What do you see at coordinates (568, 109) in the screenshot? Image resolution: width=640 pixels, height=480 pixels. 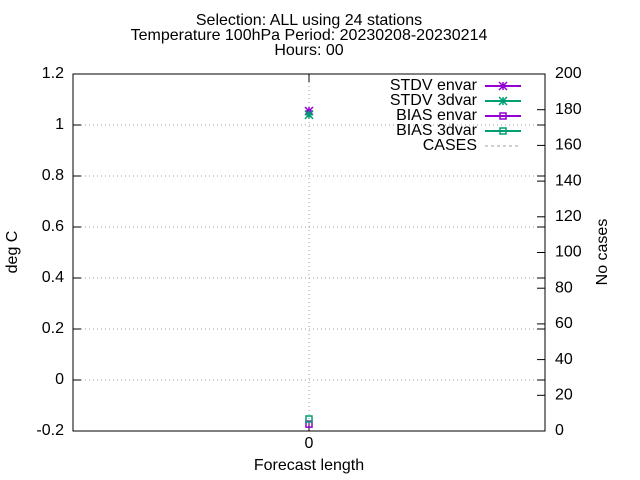 I see `y2-tick-label: 180` at bounding box center [568, 109].